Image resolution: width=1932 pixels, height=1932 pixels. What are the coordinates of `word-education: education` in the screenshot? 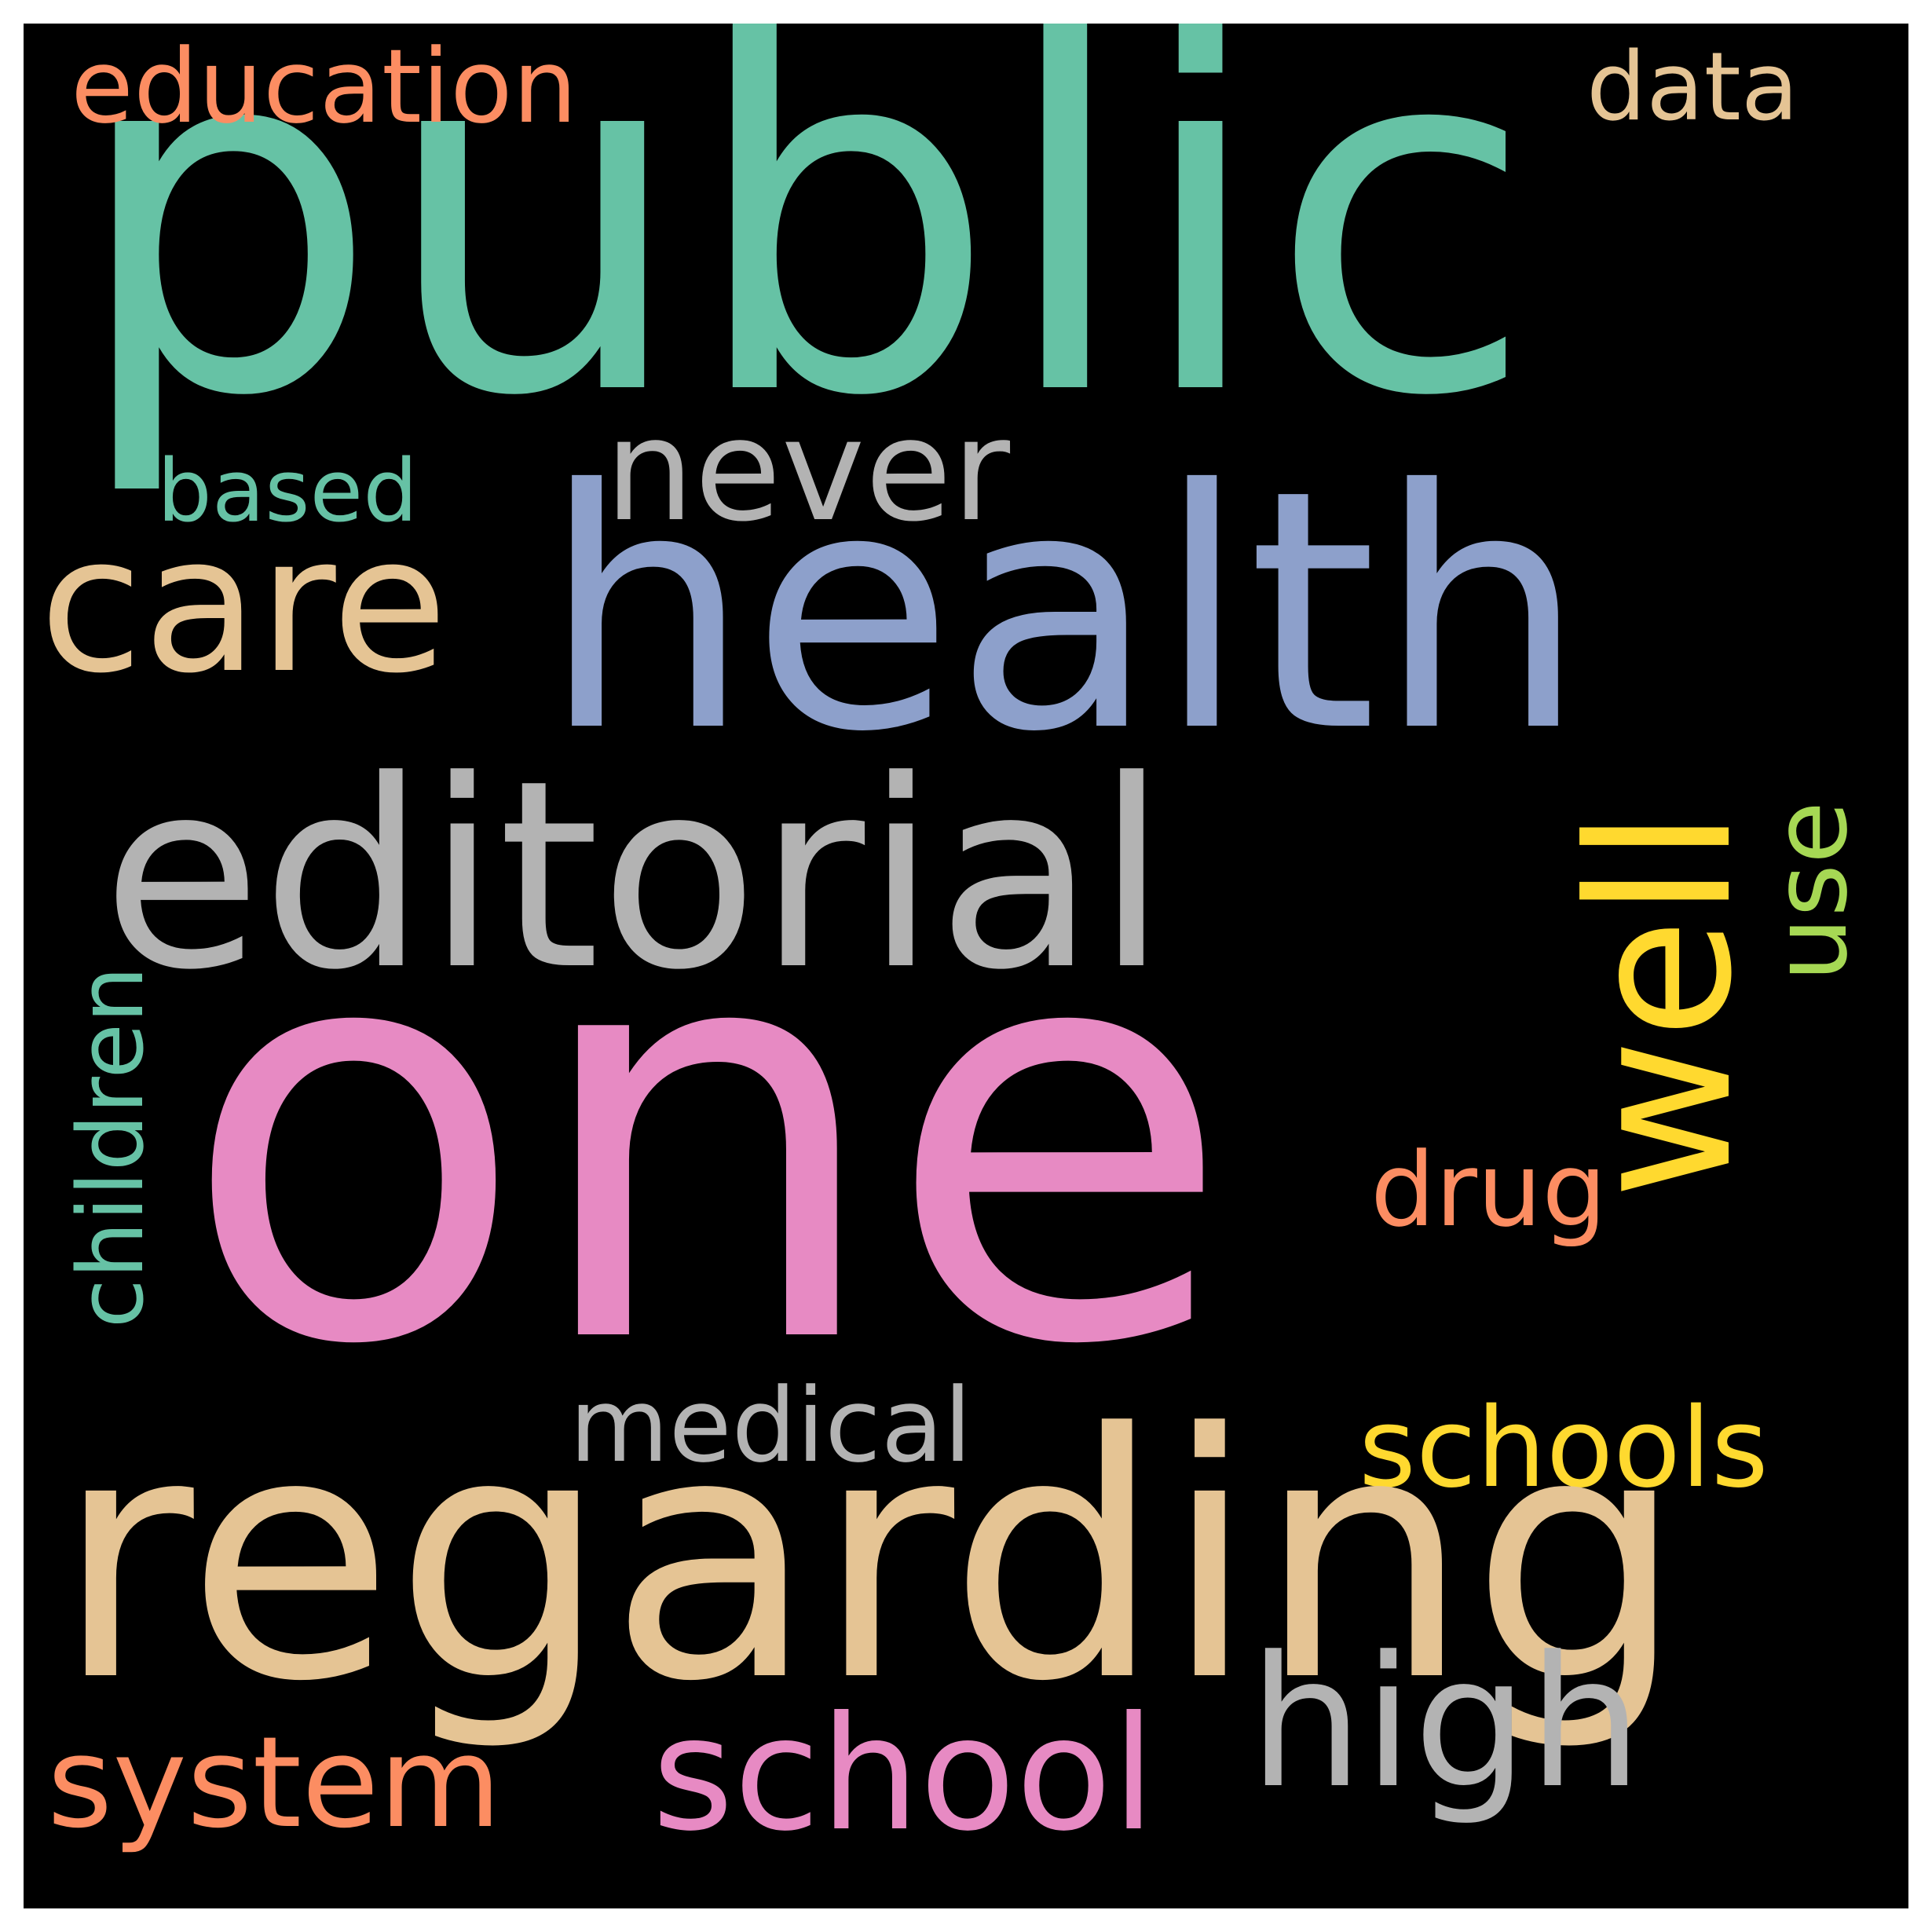 It's located at (325, 86).